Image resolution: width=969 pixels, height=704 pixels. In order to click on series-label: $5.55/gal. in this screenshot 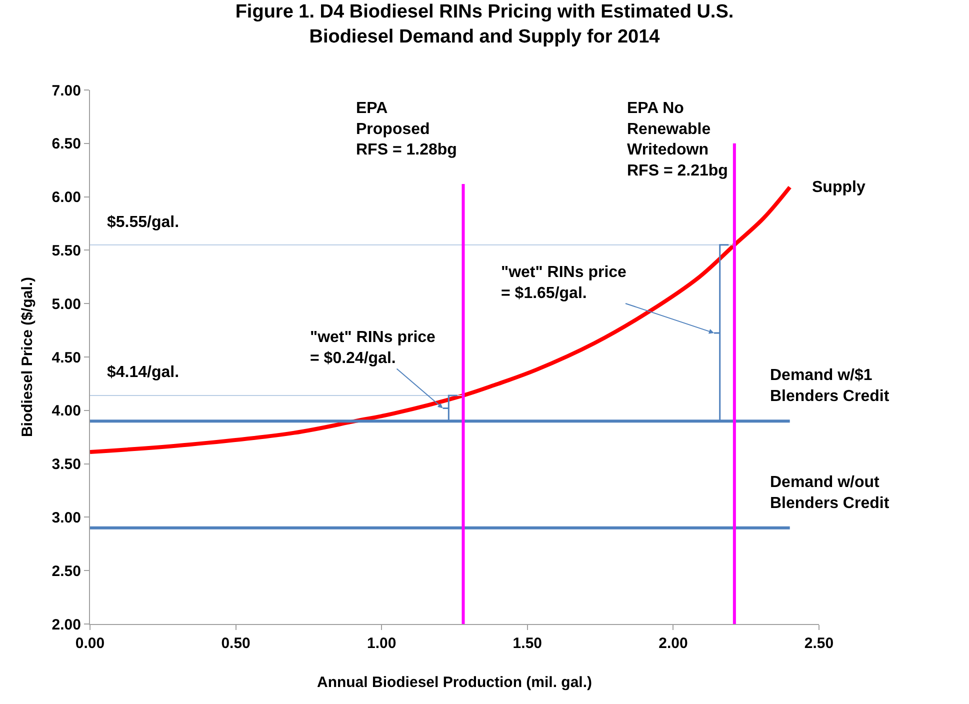, I will do `click(143, 222)`.